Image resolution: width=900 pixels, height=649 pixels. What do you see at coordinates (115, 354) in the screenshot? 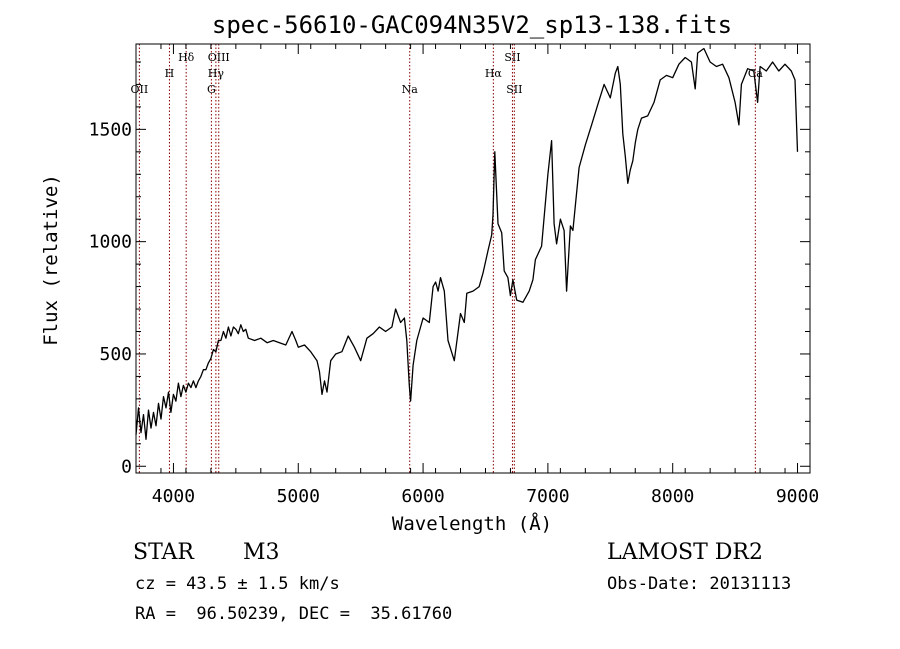
I see `y-tick-label: 500` at bounding box center [115, 354].